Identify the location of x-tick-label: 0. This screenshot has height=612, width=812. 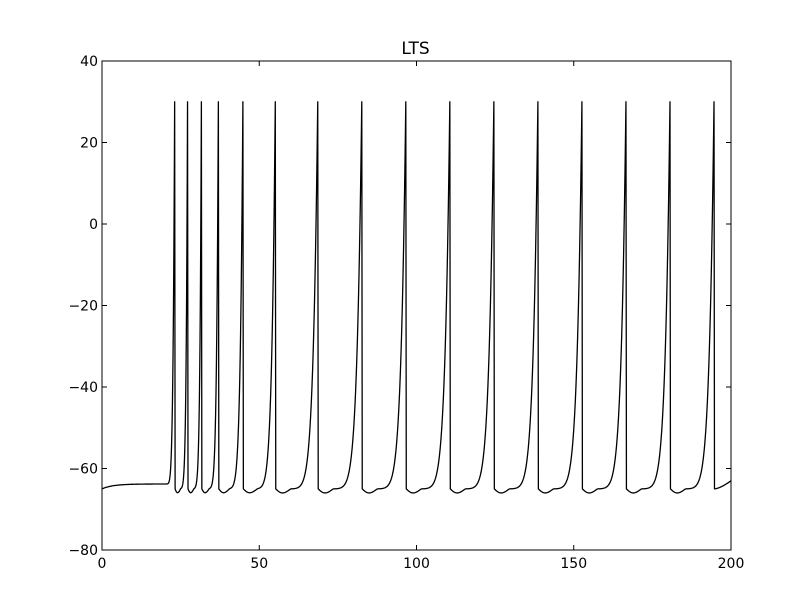
(102, 564).